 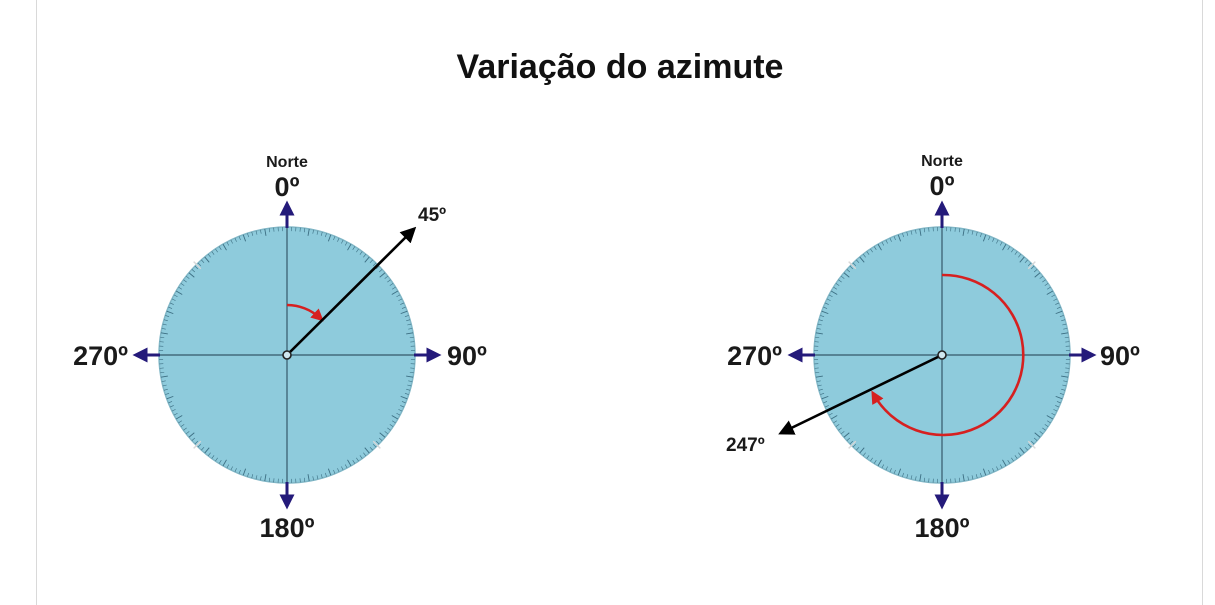 What do you see at coordinates (287, 528) in the screenshot?
I see `south-degree-label: 180º` at bounding box center [287, 528].